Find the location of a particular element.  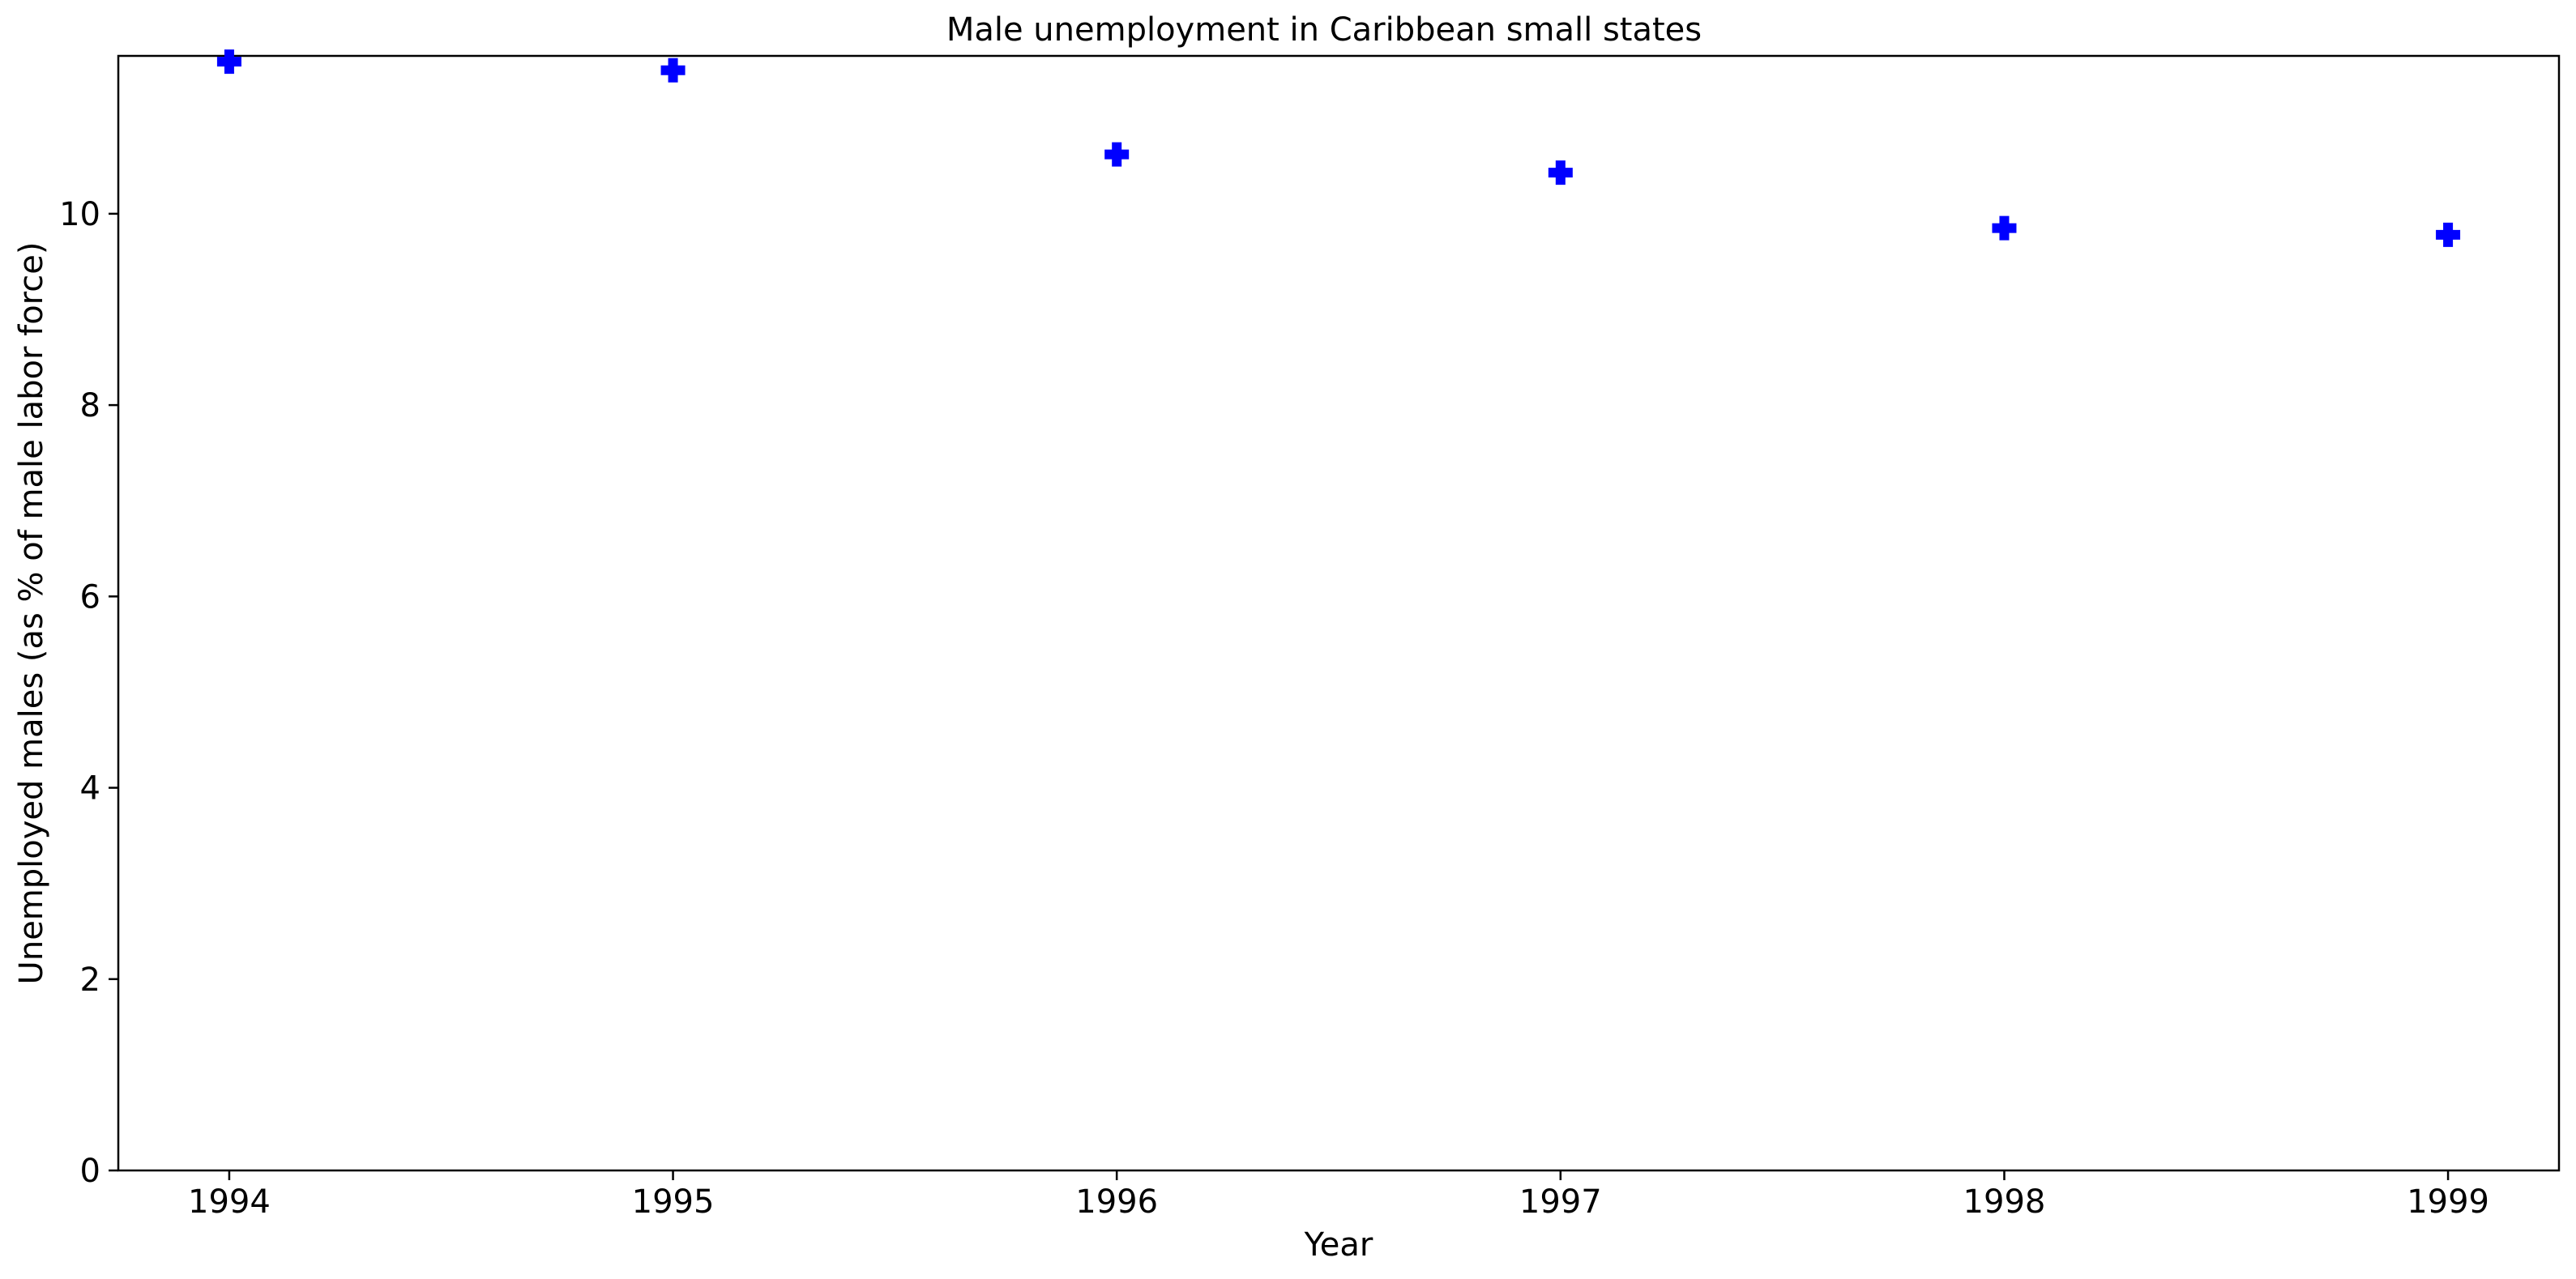

y-tick-label: 2 is located at coordinates (90, 980).